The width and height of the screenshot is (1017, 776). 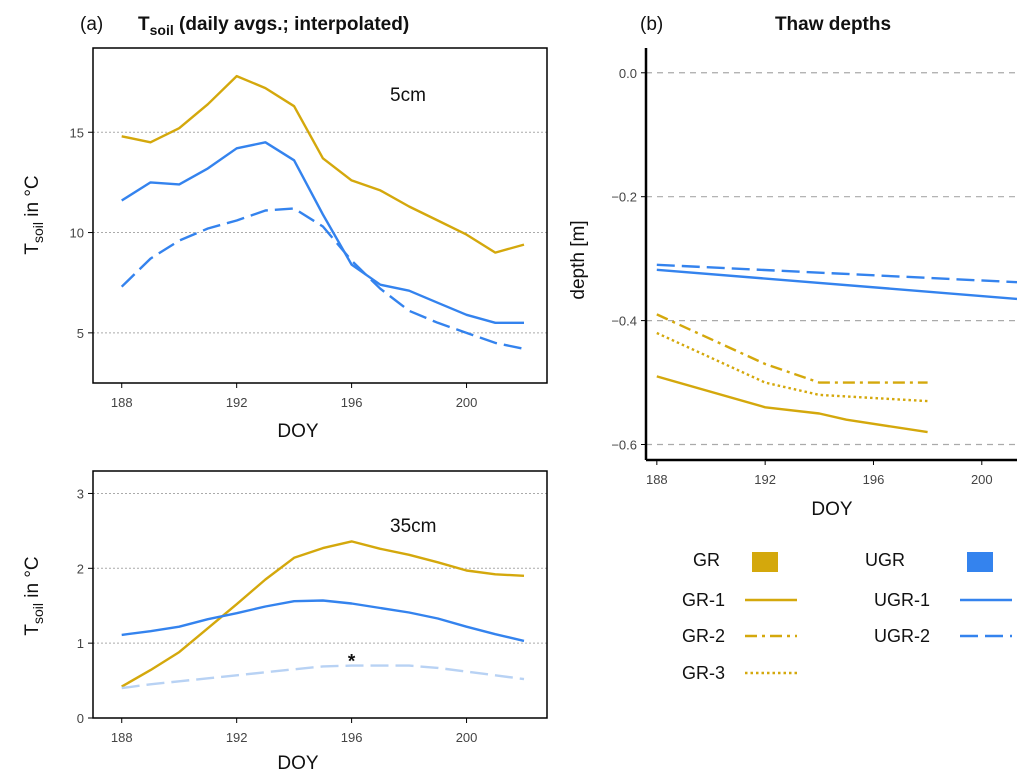 I want to click on panel-b-title: Thaw depths, so click(x=833, y=24).